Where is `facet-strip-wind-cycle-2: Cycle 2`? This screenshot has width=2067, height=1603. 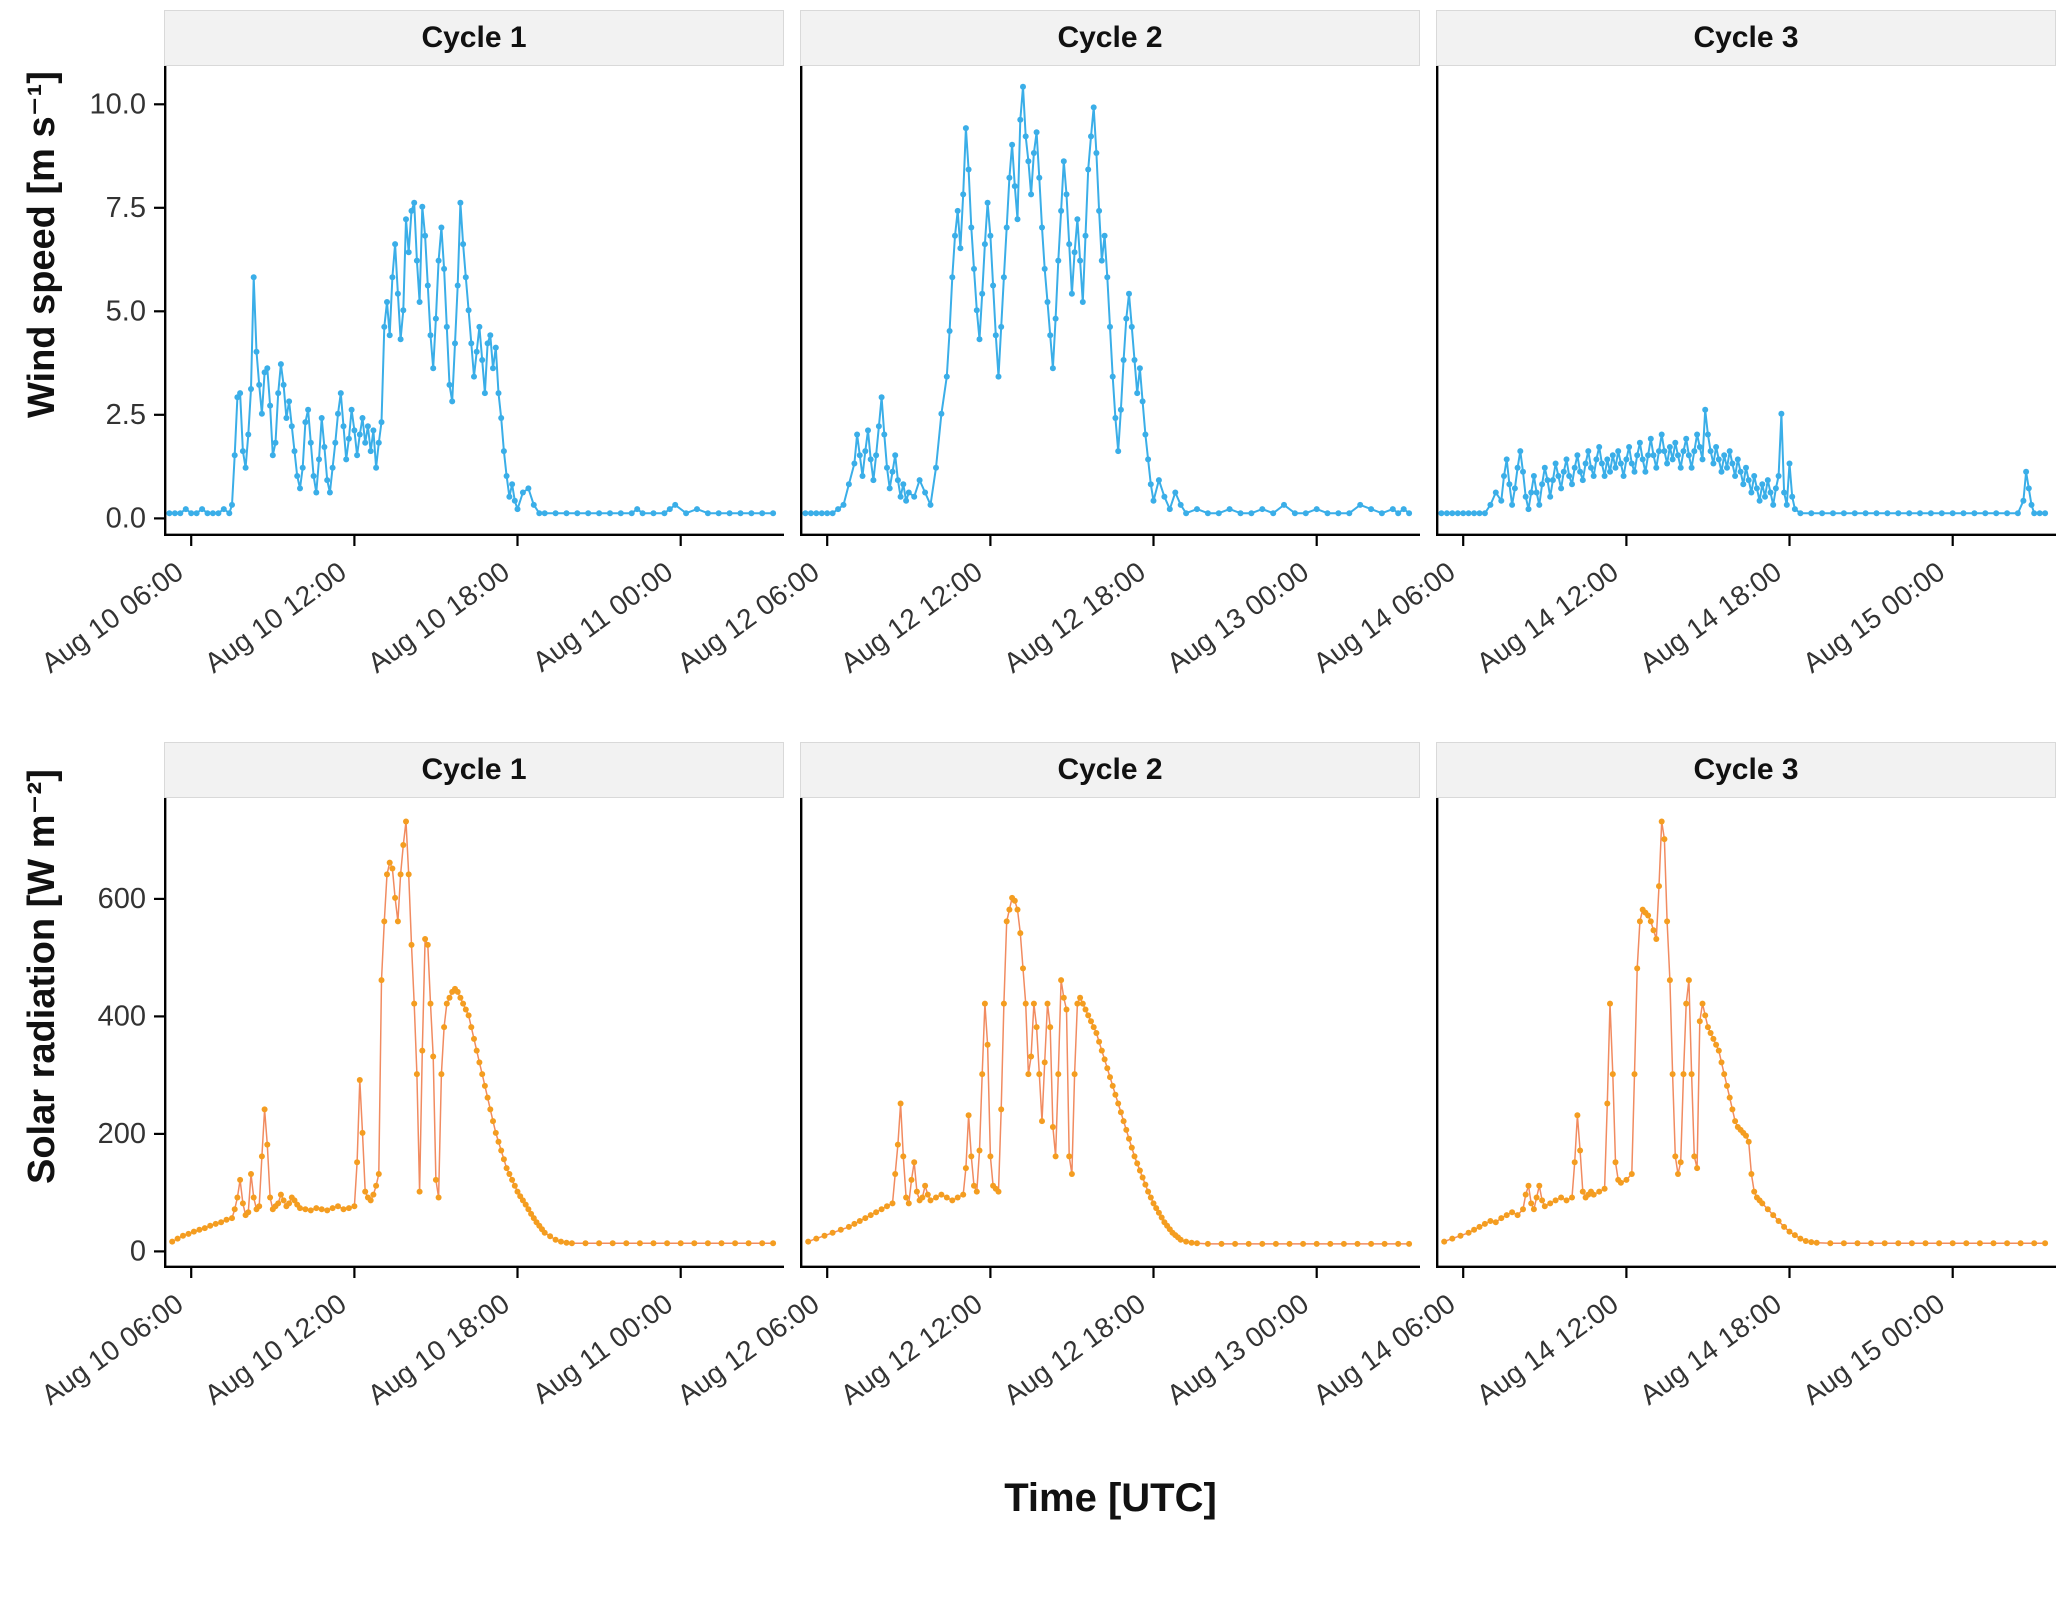 facet-strip-wind-cycle-2: Cycle 2 is located at coordinates (1110, 38).